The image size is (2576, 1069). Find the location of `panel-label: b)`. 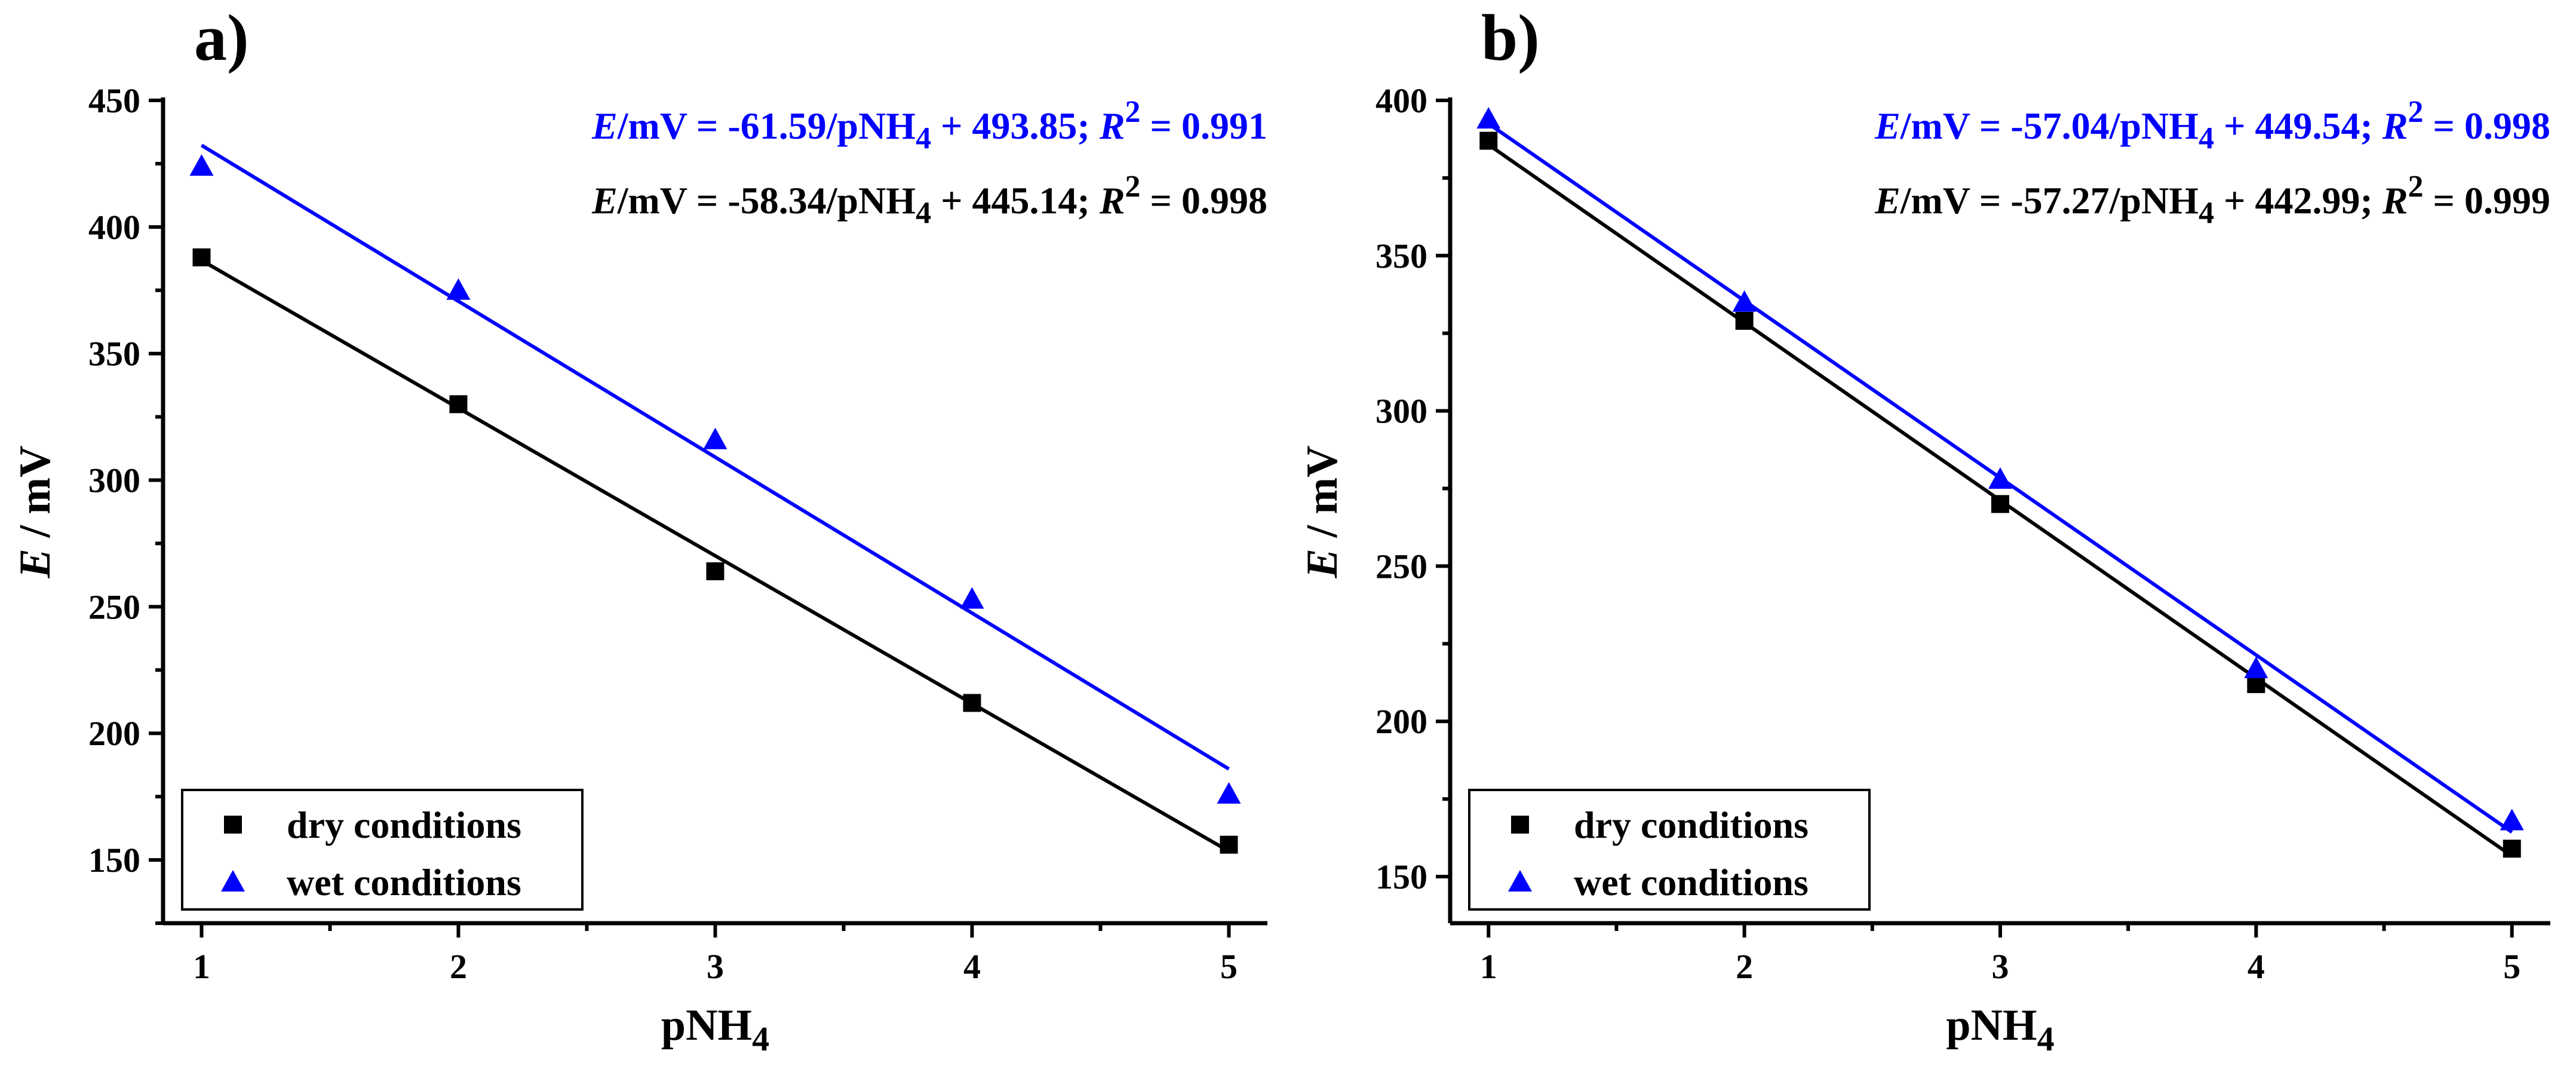

panel-label: b) is located at coordinates (1510, 37).